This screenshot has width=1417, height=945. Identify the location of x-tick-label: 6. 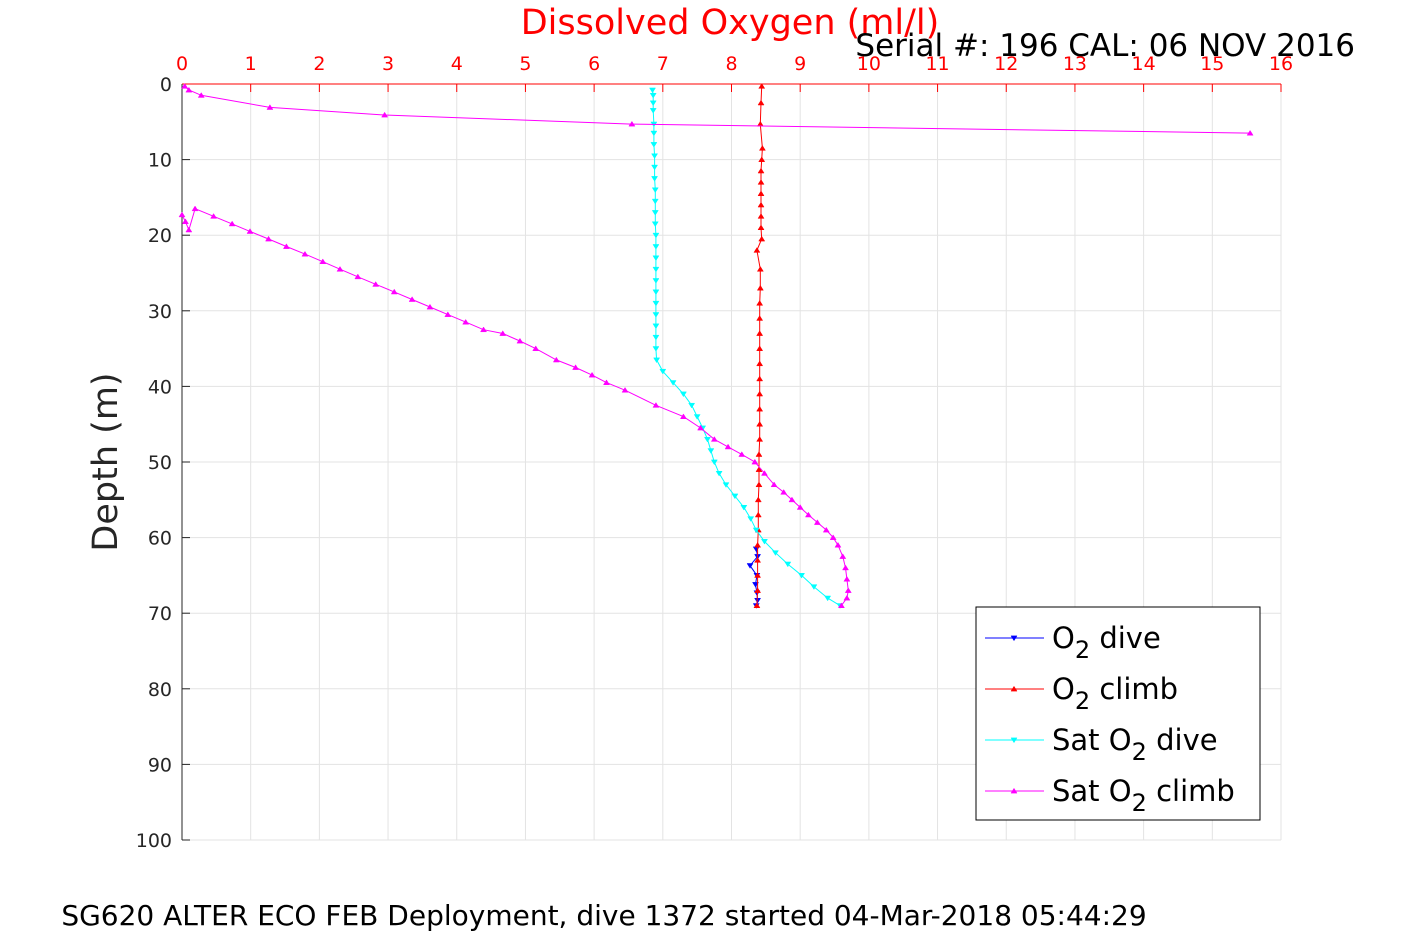
(594, 64).